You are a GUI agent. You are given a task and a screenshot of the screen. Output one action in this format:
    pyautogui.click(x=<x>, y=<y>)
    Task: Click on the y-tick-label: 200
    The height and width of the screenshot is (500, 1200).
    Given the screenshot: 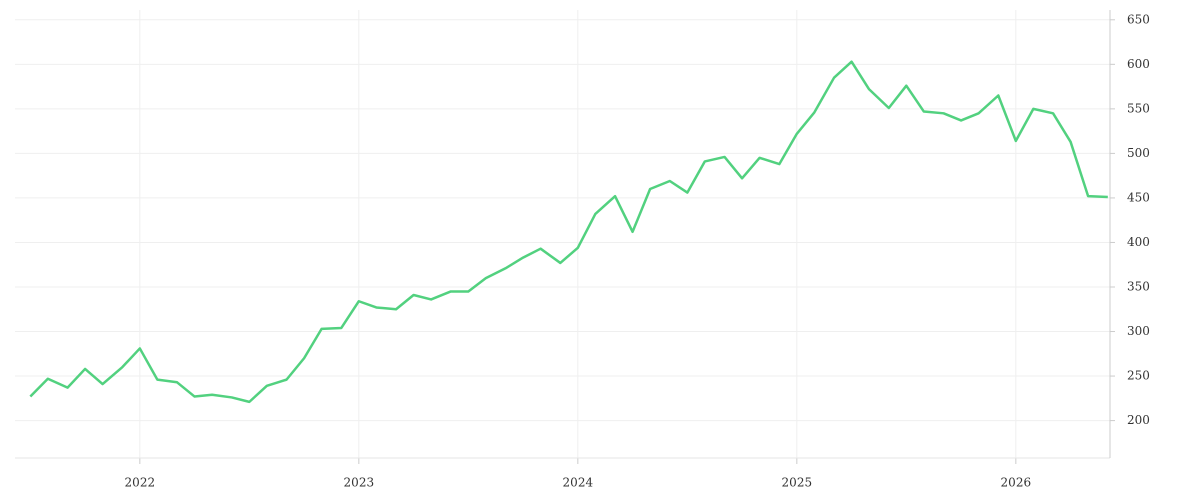 What is the action you would take?
    pyautogui.click(x=1138, y=420)
    